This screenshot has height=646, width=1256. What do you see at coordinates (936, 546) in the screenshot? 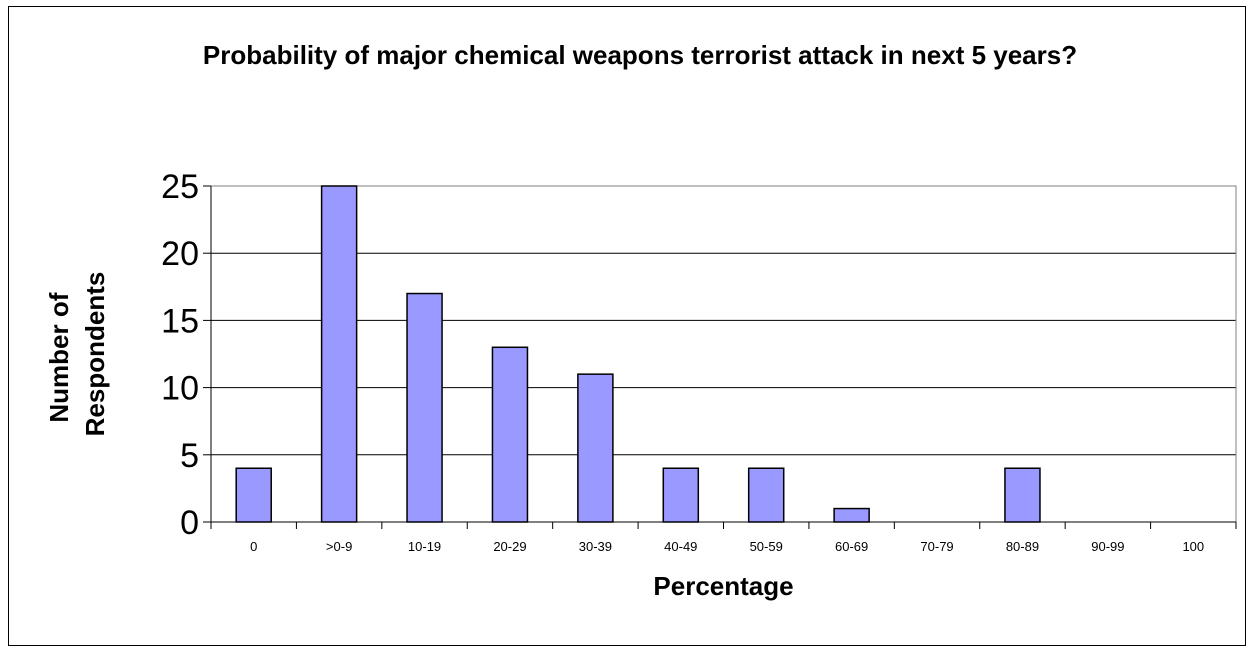
I see `x-tick-label: 70-79` at bounding box center [936, 546].